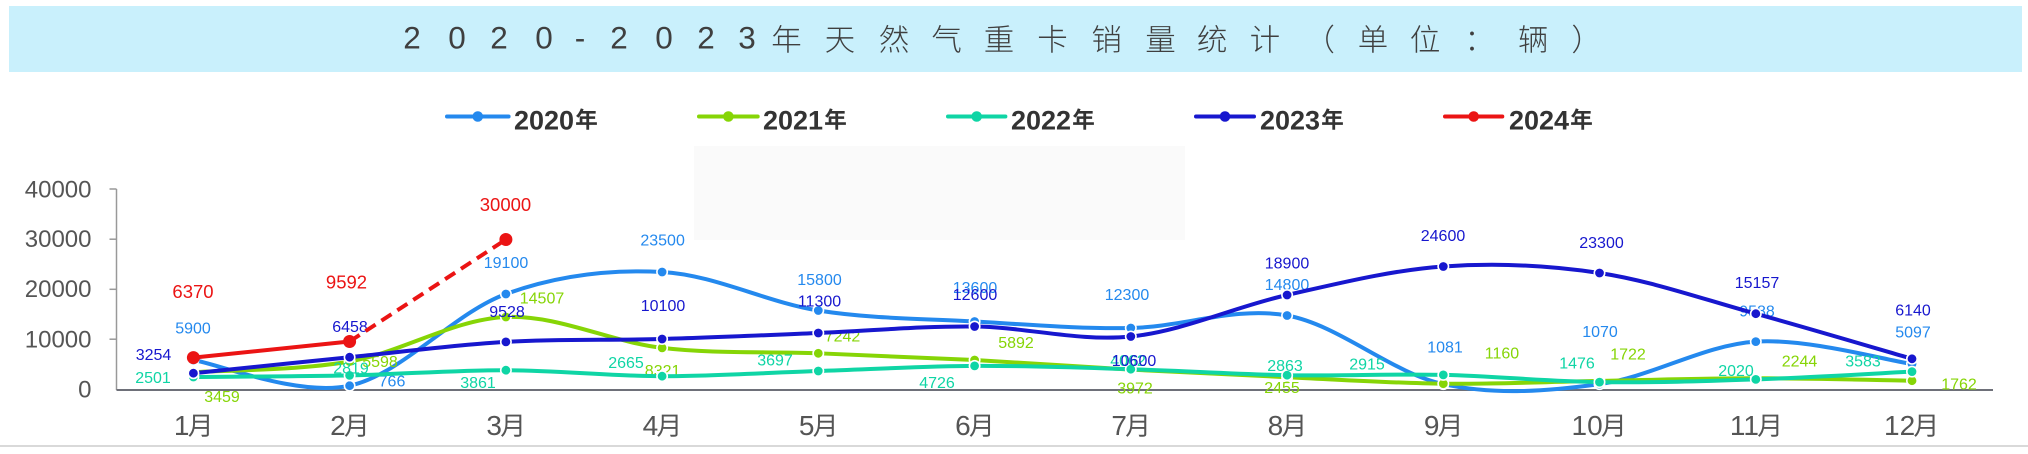  I want to click on svg-text: 1762, so click(1959, 385).